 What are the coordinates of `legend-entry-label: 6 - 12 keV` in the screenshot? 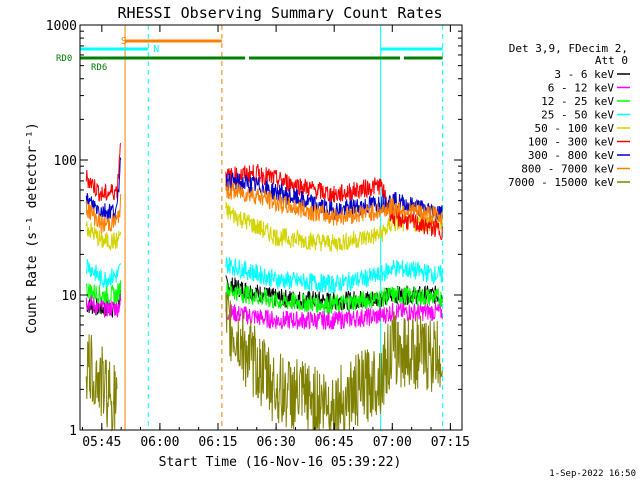 It's located at (581, 88).